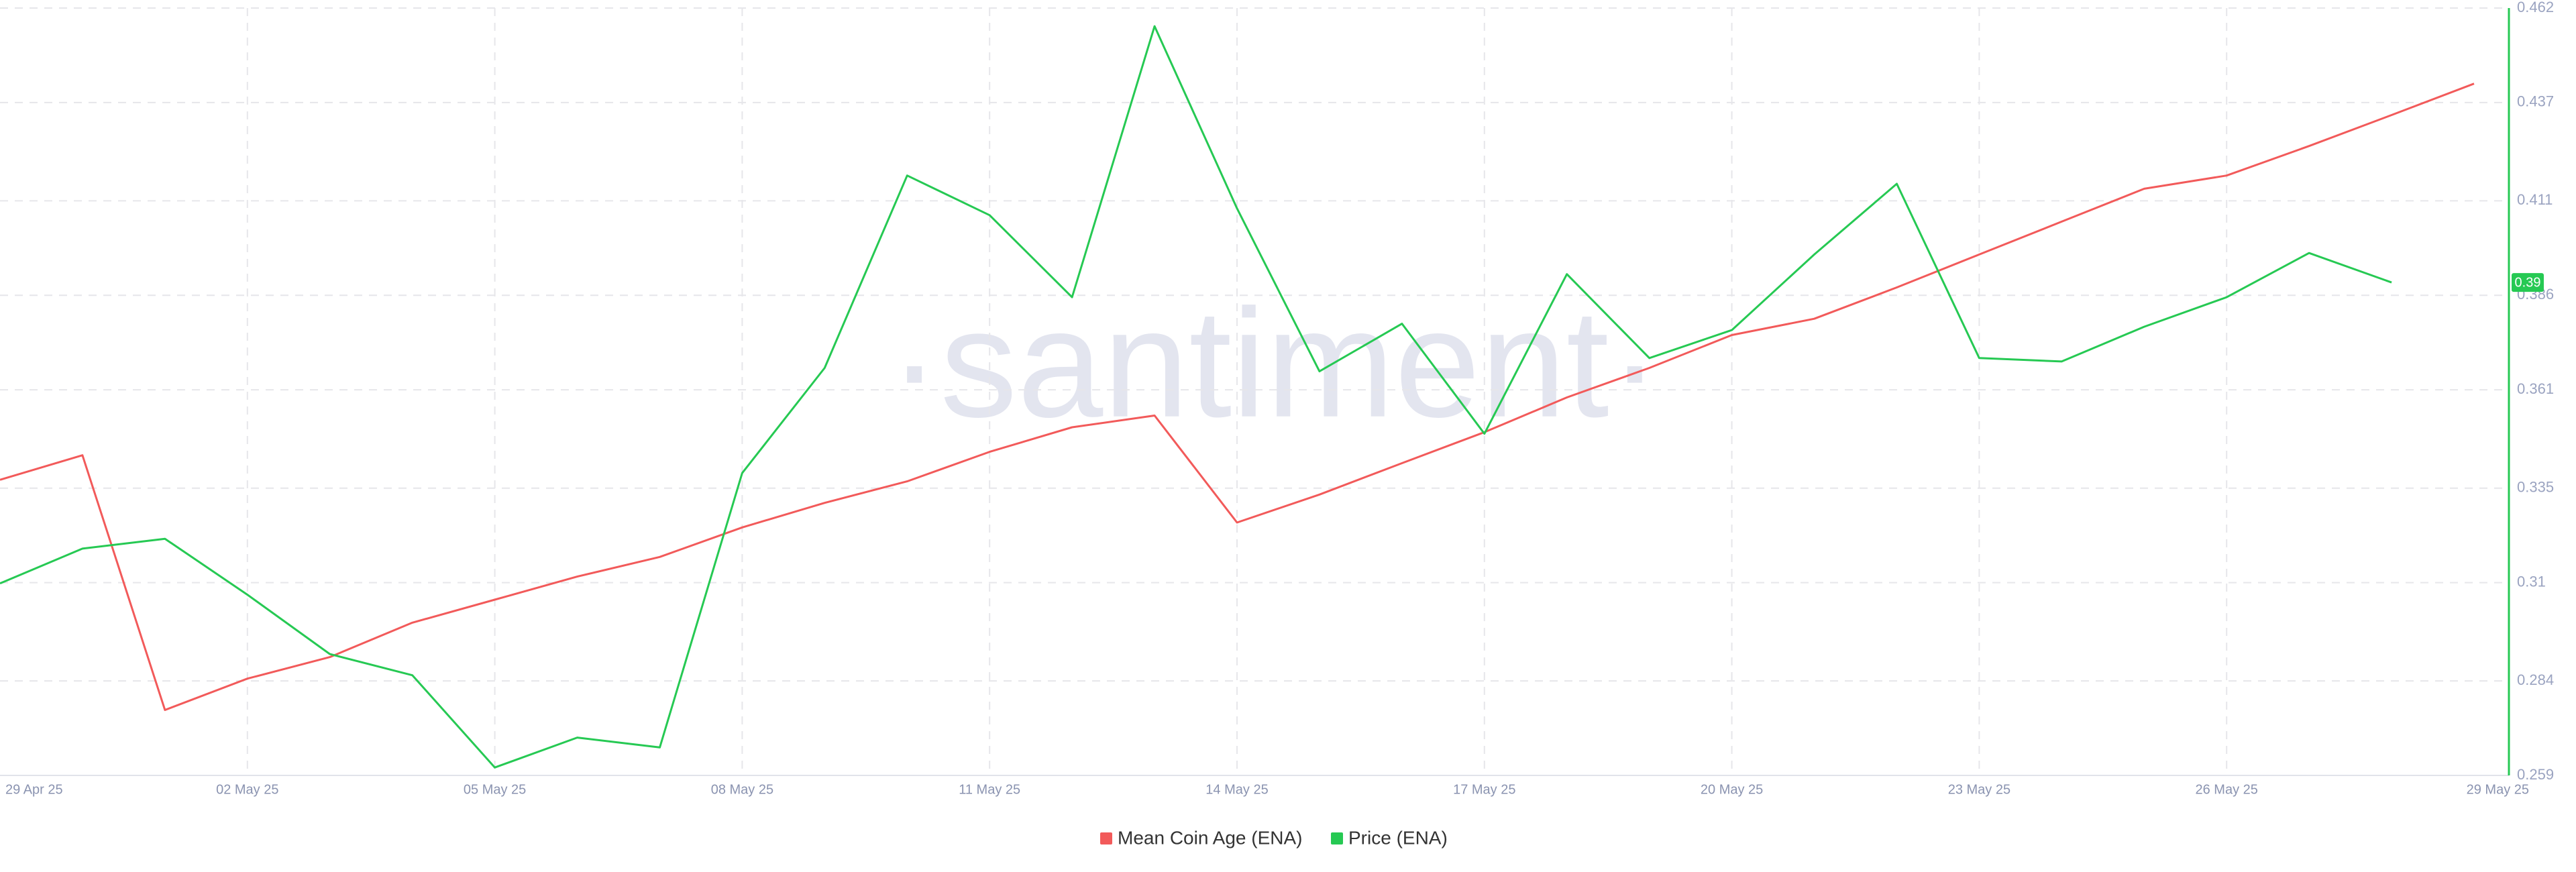 This screenshot has height=872, width=2576. I want to click on y-tick-label: 0.335, so click(2535, 488).